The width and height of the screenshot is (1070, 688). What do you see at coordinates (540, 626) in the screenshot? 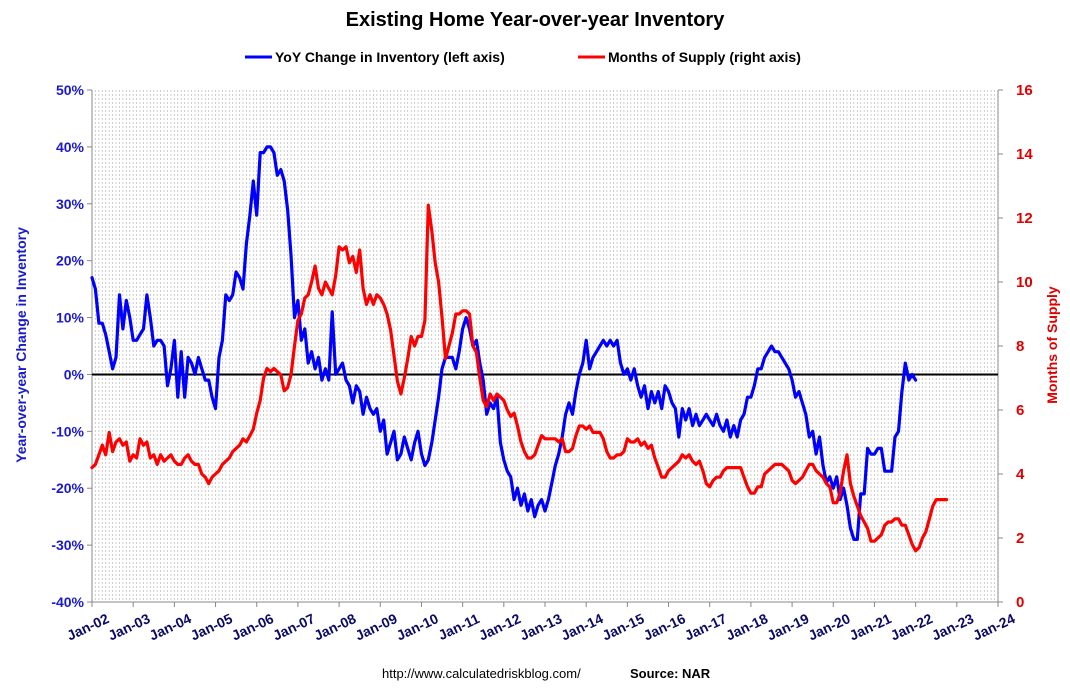
I see `x-tick-label: Jan-13` at bounding box center [540, 626].